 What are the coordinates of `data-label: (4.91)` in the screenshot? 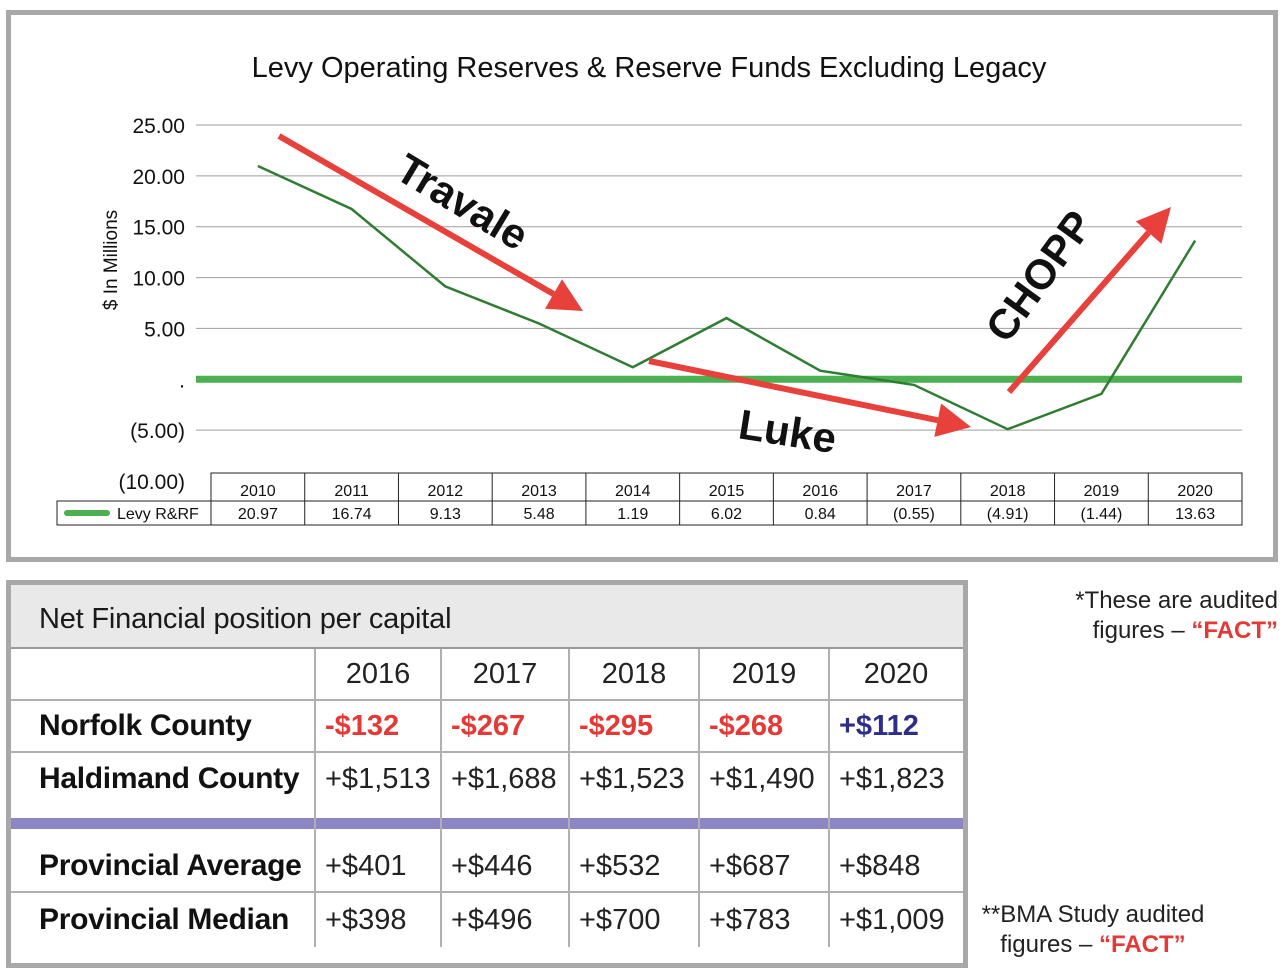 It's located at (1008, 514).